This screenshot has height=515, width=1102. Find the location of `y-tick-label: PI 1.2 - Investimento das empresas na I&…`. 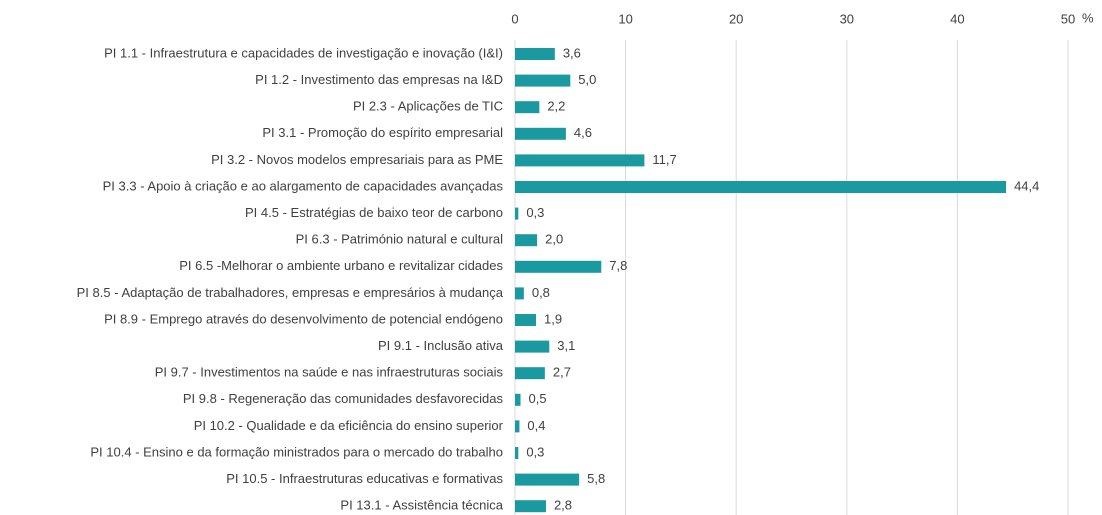

y-tick-label: PI 1.2 - Investimento das empresas na I&… is located at coordinates (379, 79).